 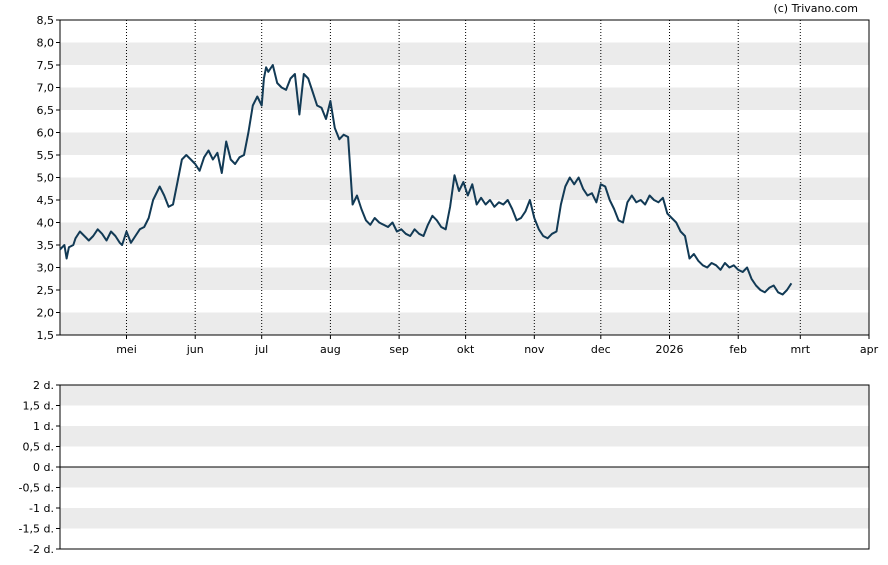 What do you see at coordinates (261, 349) in the screenshot?
I see `x-tick-label: jul` at bounding box center [261, 349].